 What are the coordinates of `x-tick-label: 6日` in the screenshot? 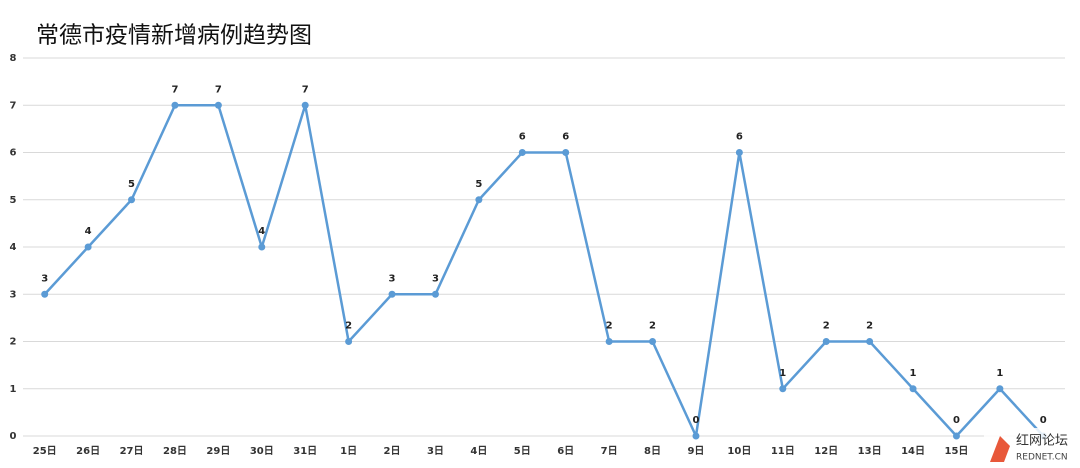 It's located at (565, 451).